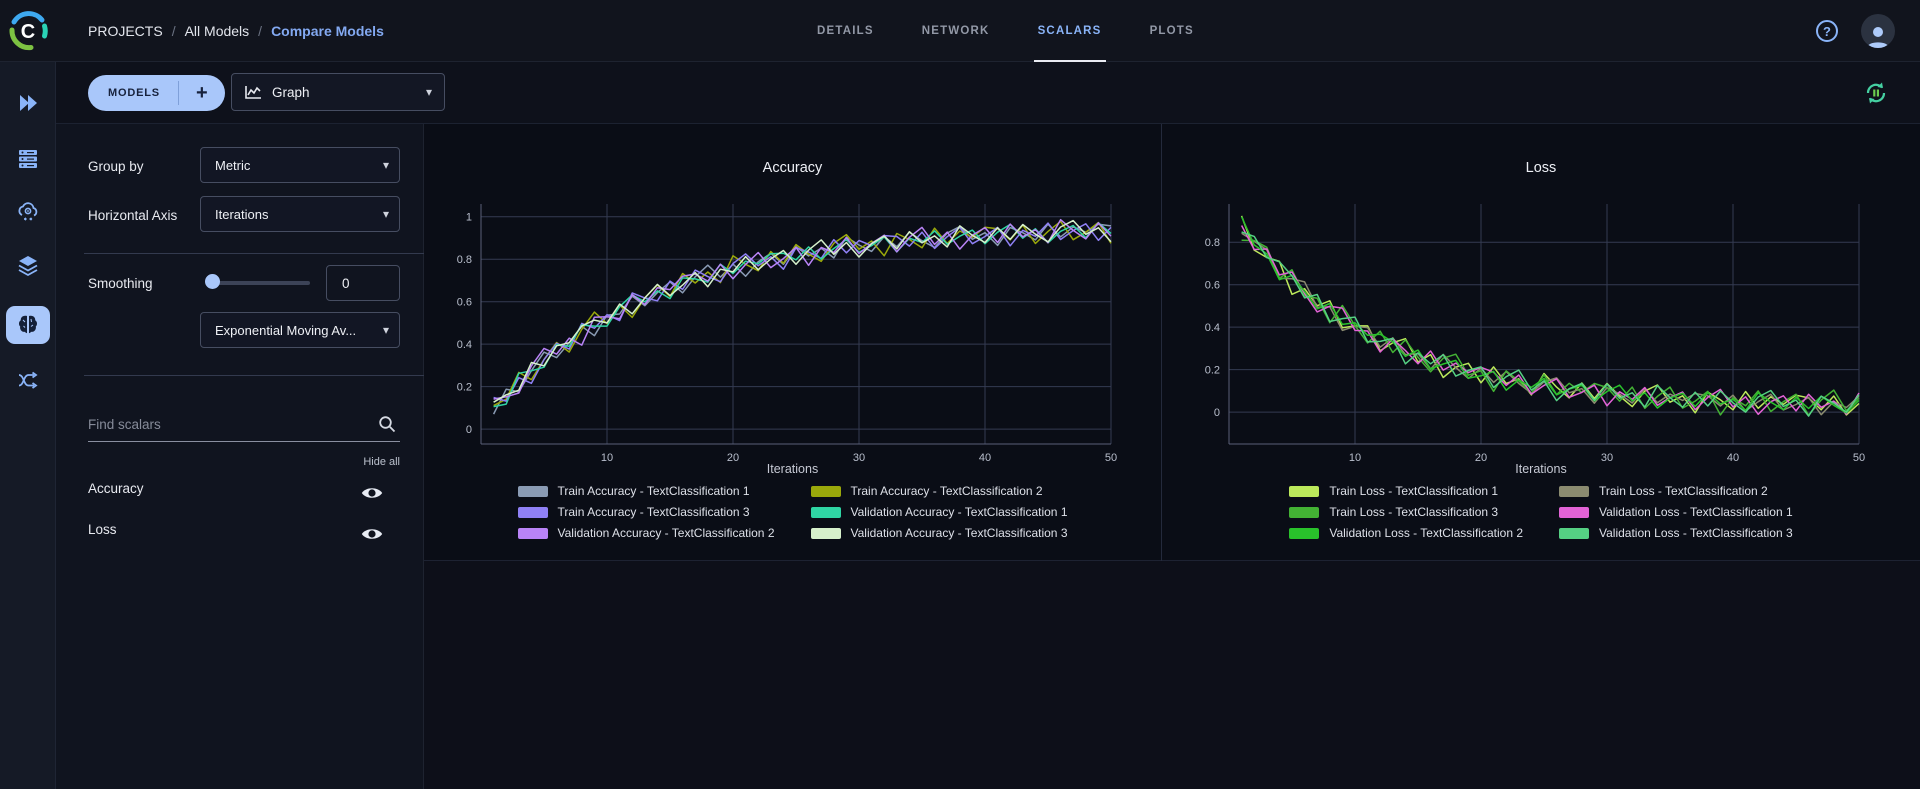  Describe the element at coordinates (244, 425) in the screenshot. I see `find-scalars-input` at that location.